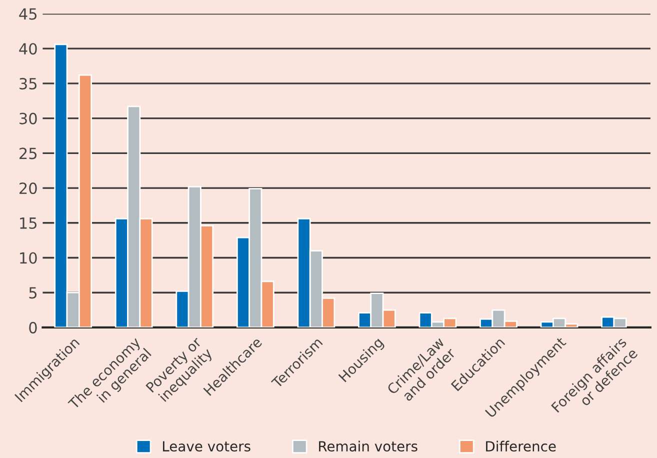 The height and width of the screenshot is (458, 657). I want to click on y-tick-label: 35, so click(28, 84).